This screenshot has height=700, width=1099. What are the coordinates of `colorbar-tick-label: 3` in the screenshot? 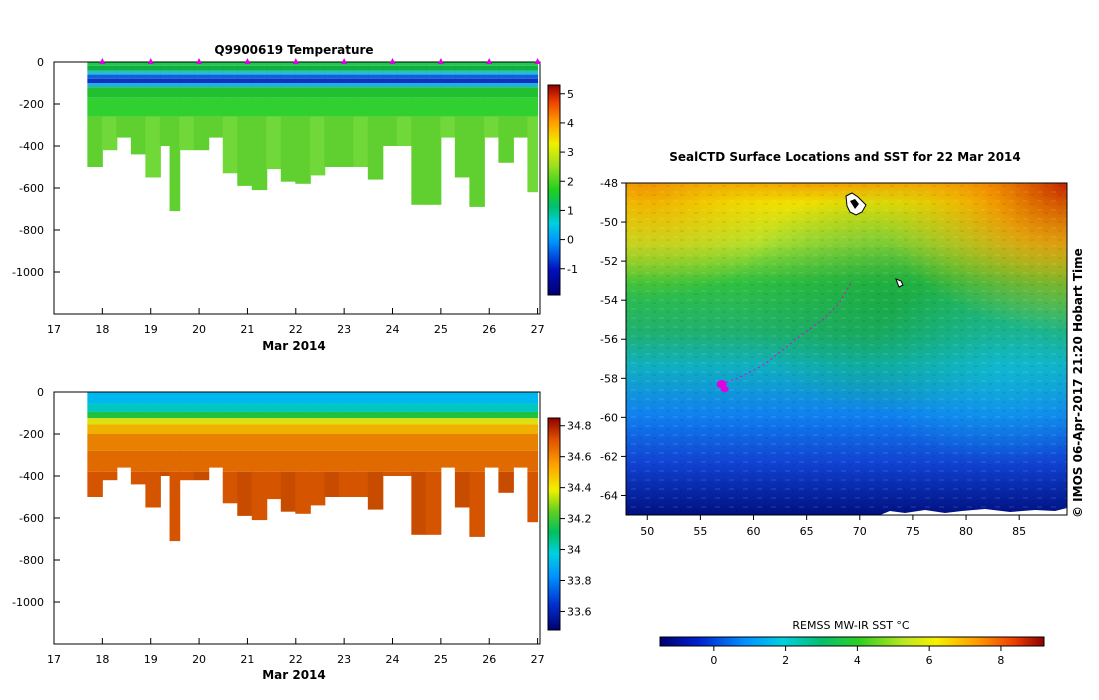 It's located at (570, 152).